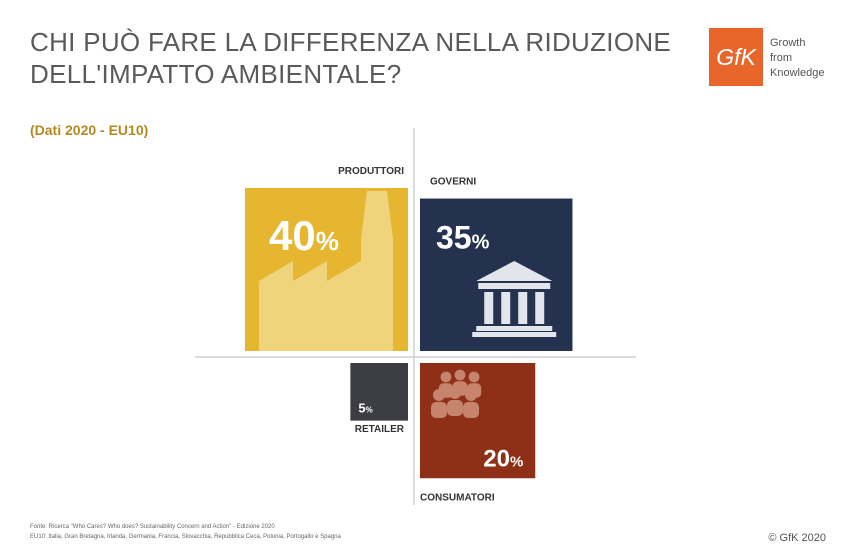 The height and width of the screenshot is (560, 860). What do you see at coordinates (380, 429) in the screenshot?
I see `category-label-retailer: RETAILER` at bounding box center [380, 429].